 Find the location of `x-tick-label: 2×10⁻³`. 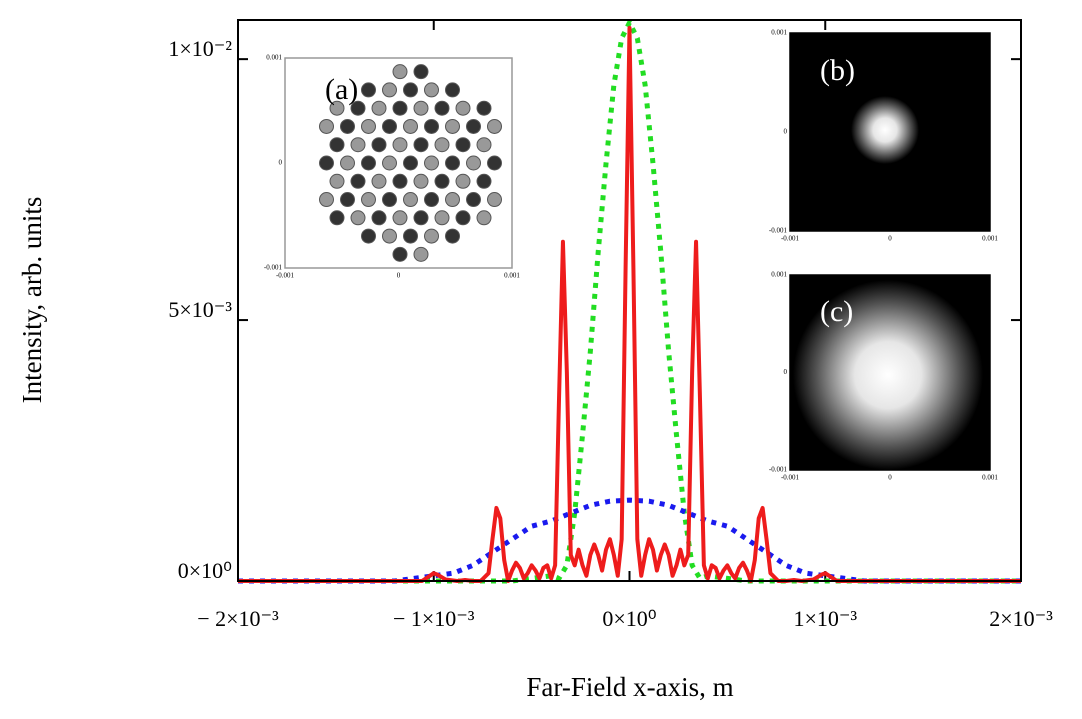

x-tick-label: 2×10⁻³ is located at coordinates (1021, 618).